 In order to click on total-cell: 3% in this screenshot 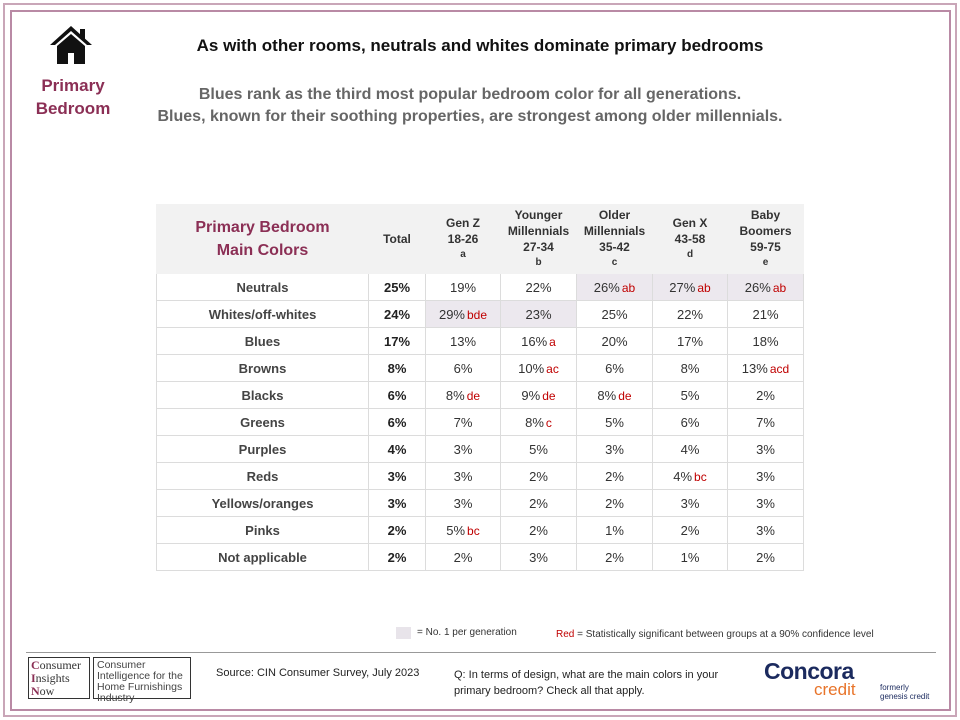, I will do `click(397, 476)`.